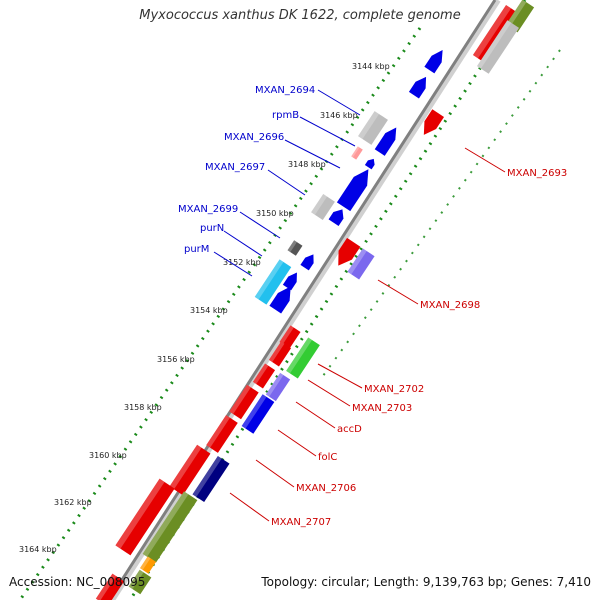  Describe the element at coordinates (209, 310) in the screenshot. I see `tick-label: 3154 kbp` at that location.